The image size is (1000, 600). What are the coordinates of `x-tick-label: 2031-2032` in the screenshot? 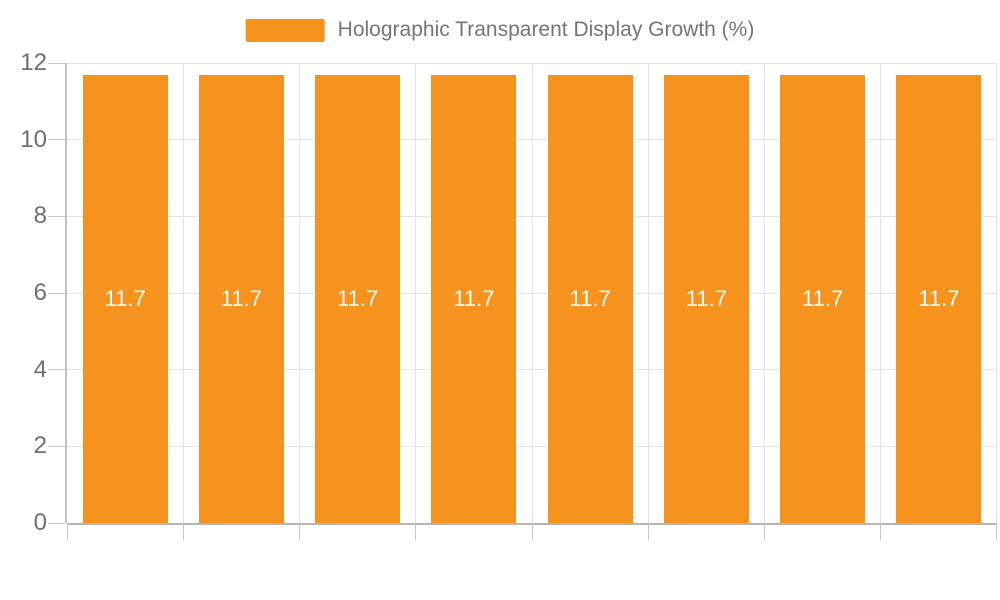 It's located at (784, 598).